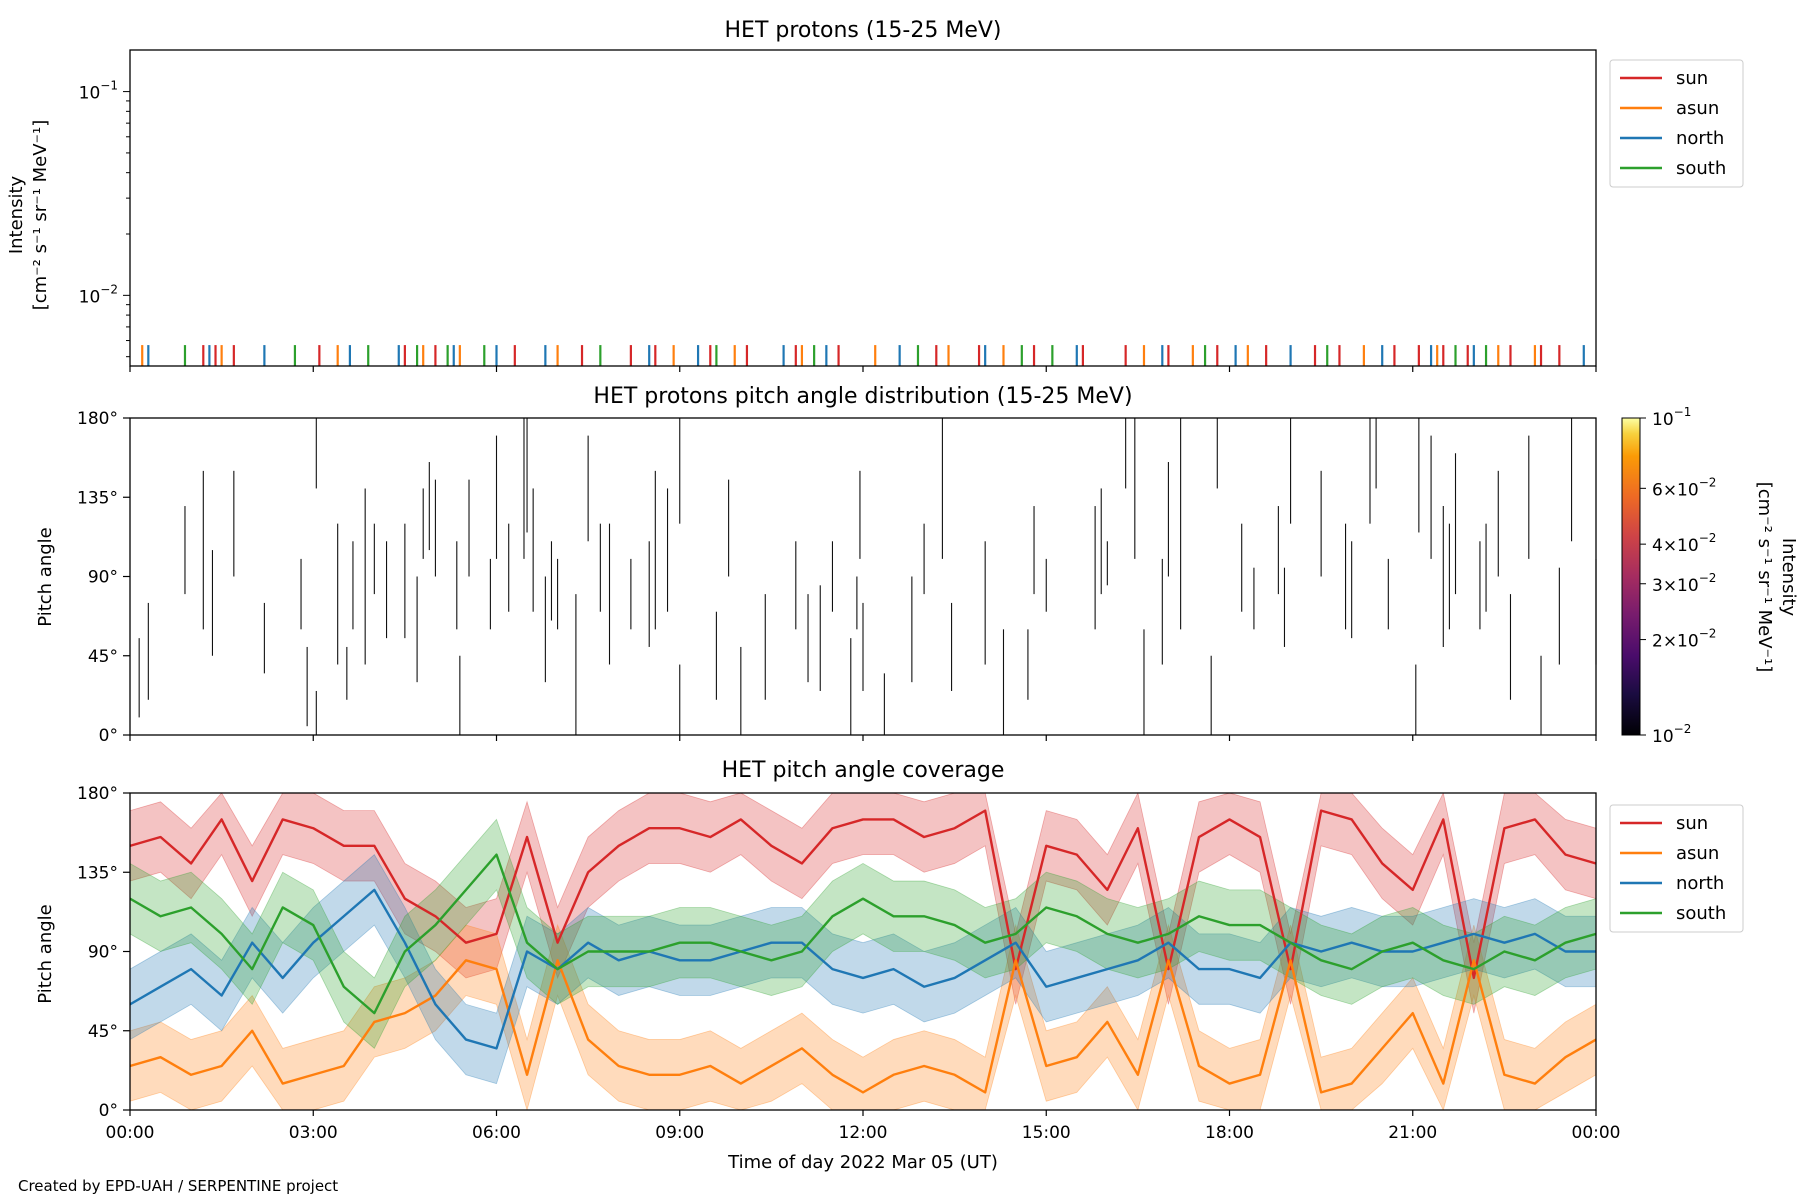  Describe the element at coordinates (98, 295) in the screenshot. I see `y-tick-label: 10⁻²` at that location.